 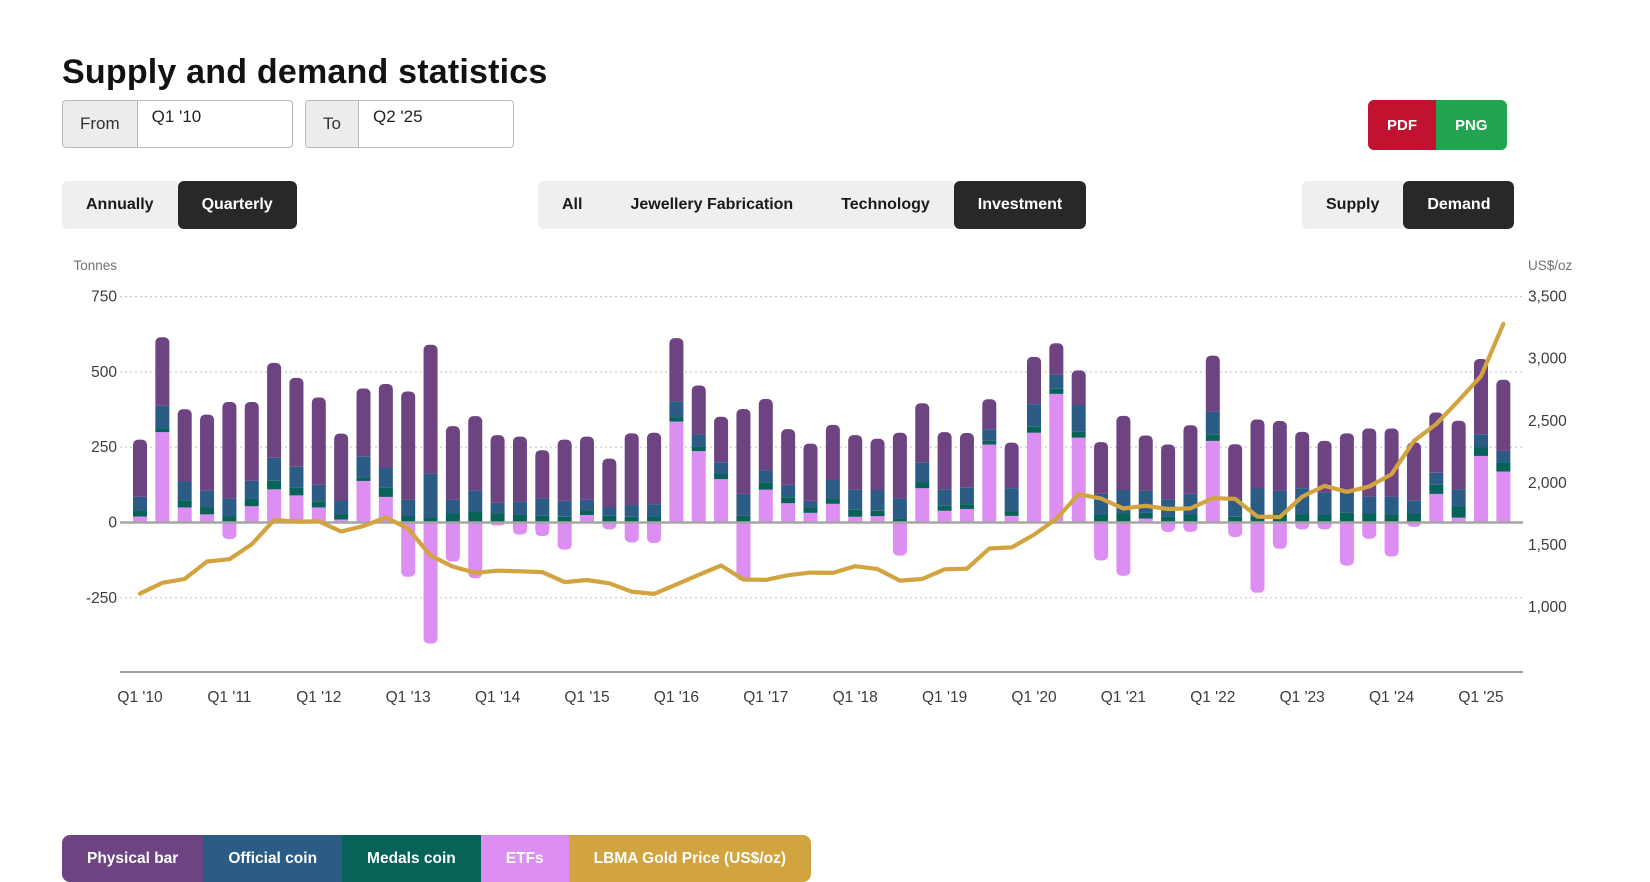 I want to click on toggle-technology: Technology, so click(x=885, y=205).